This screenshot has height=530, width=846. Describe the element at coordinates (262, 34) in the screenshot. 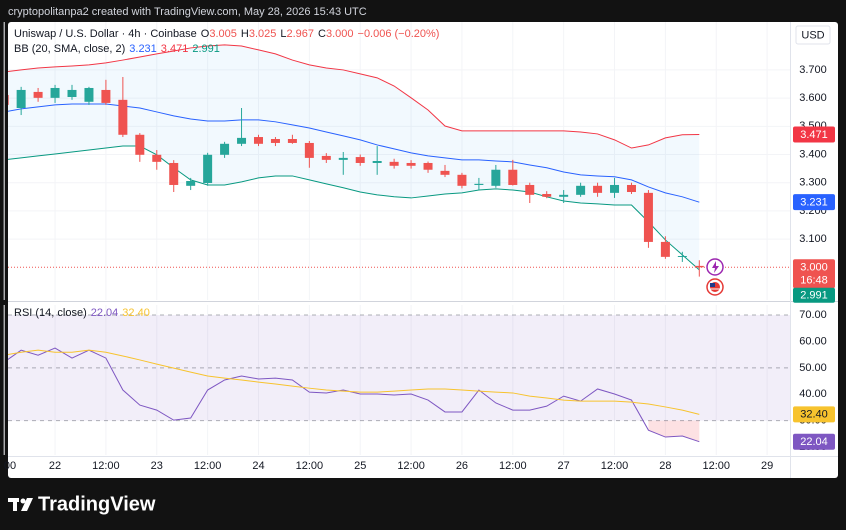

I see `ohlc-value: 3.025` at that location.